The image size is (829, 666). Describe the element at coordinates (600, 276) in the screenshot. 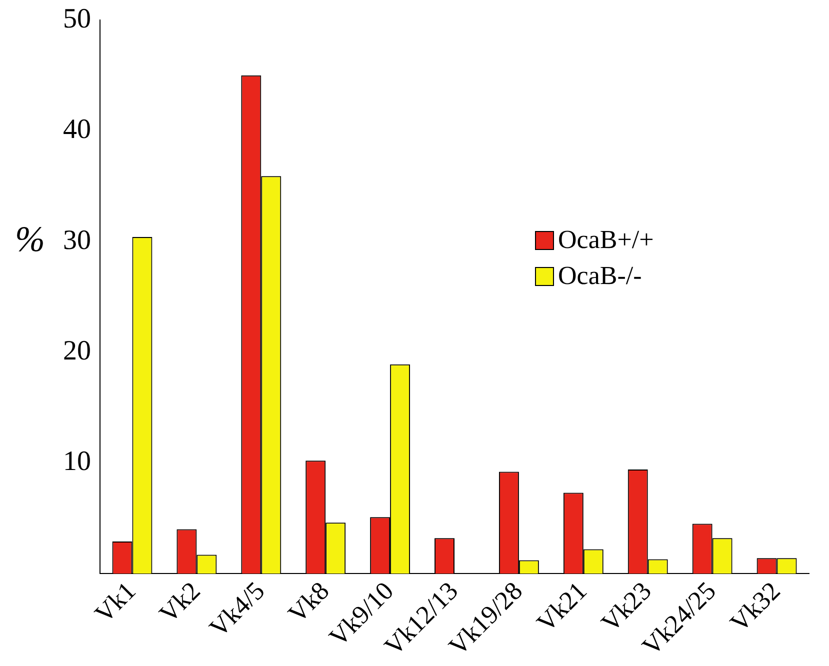

I see `legend-label: OcaB-/-` at that location.